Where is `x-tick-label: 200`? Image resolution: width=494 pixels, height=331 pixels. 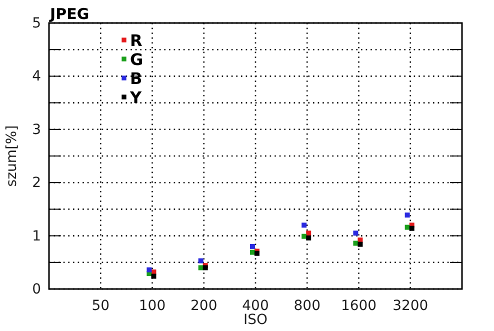
x-tick-label: 200 is located at coordinates (204, 306).